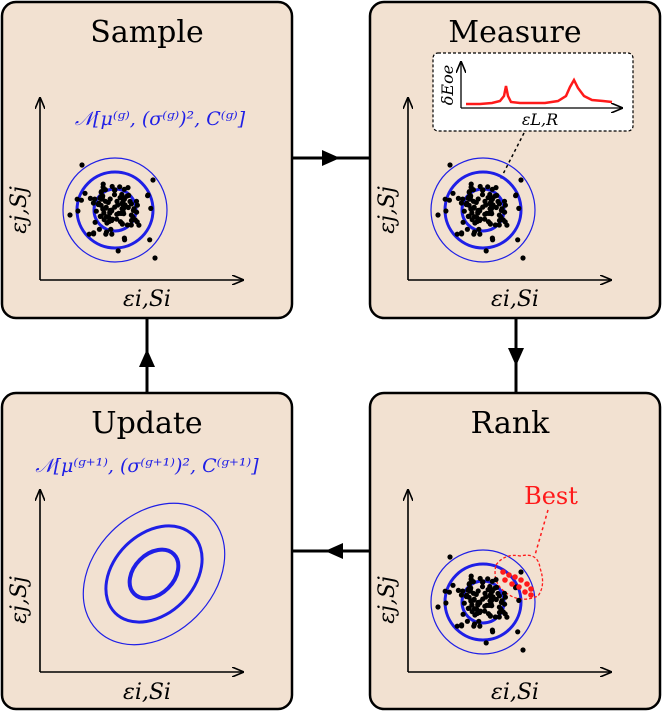 The height and width of the screenshot is (713, 664). Describe the element at coordinates (146, 32) in the screenshot. I see `panel-title: Sample` at that location.